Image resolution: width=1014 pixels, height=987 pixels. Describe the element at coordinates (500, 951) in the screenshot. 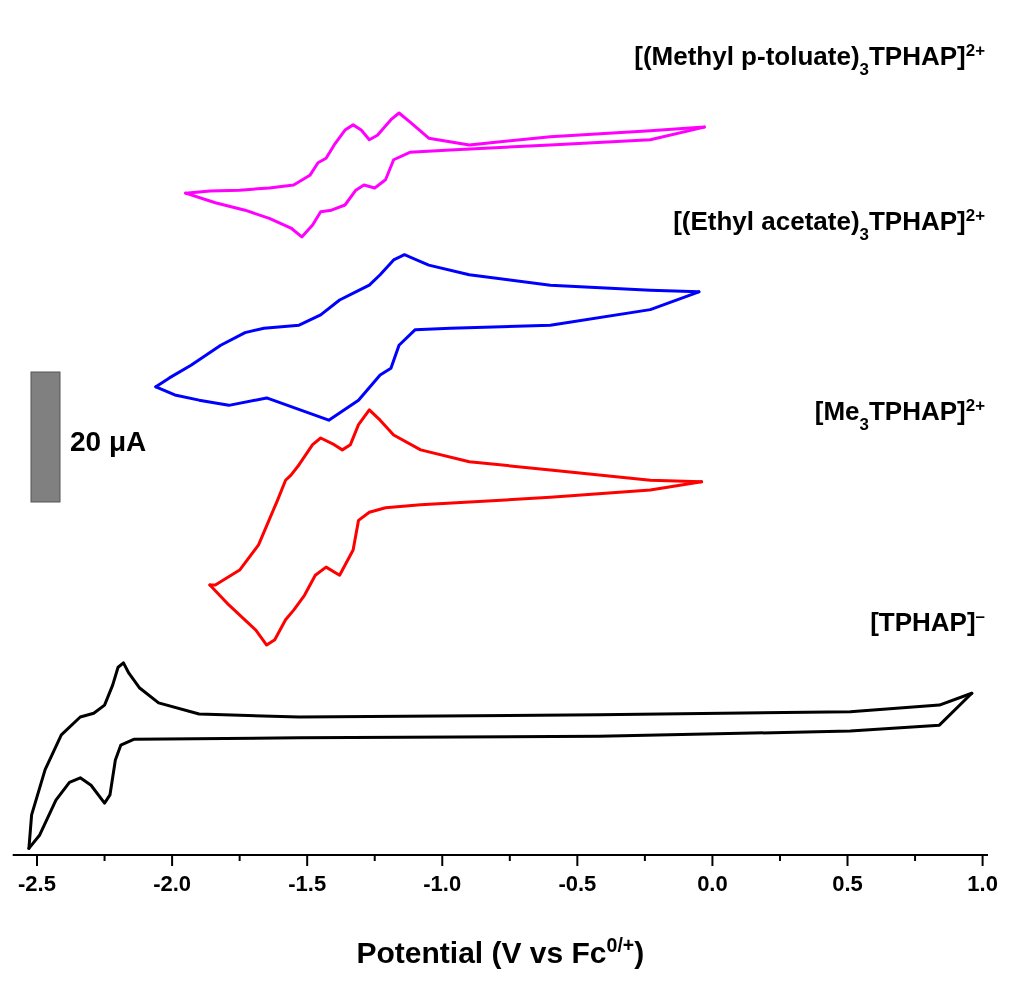

I see `x-axis-title: Potential (V vs Fc$^{0/+}$)` at that location.